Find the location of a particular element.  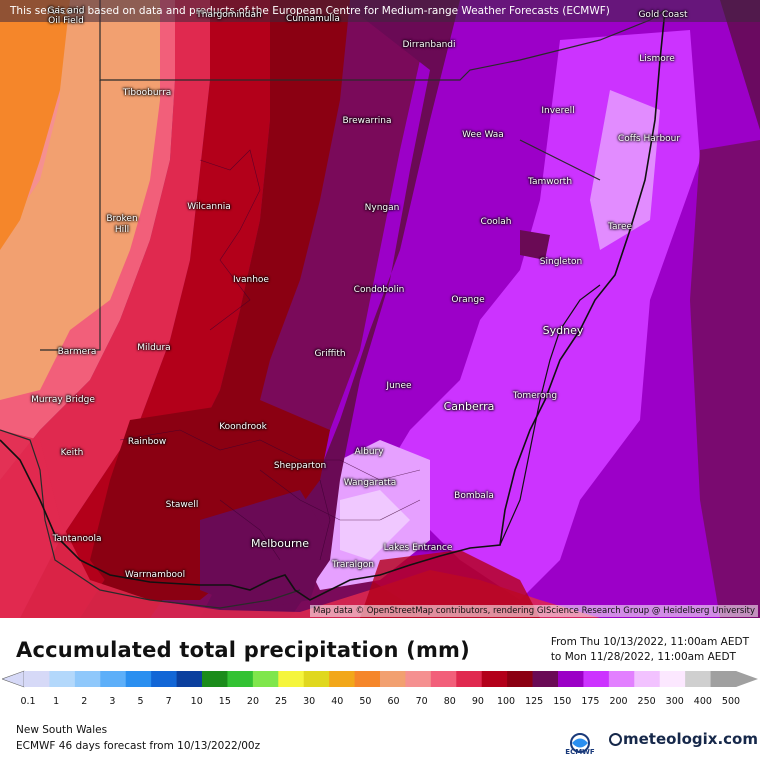

city-label: Stawell is located at coordinates (182, 505).